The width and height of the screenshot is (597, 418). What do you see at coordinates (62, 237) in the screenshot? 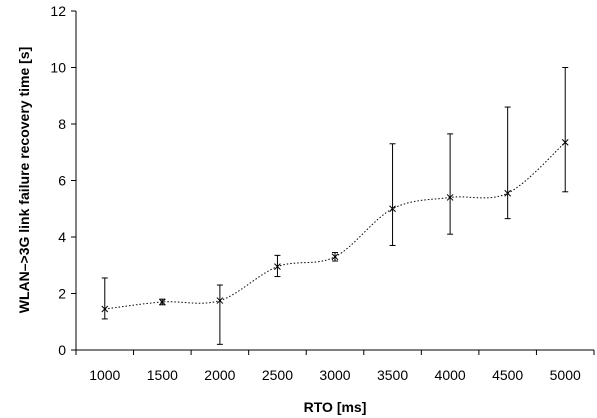
I see `y-tick-label: 4` at bounding box center [62, 237].